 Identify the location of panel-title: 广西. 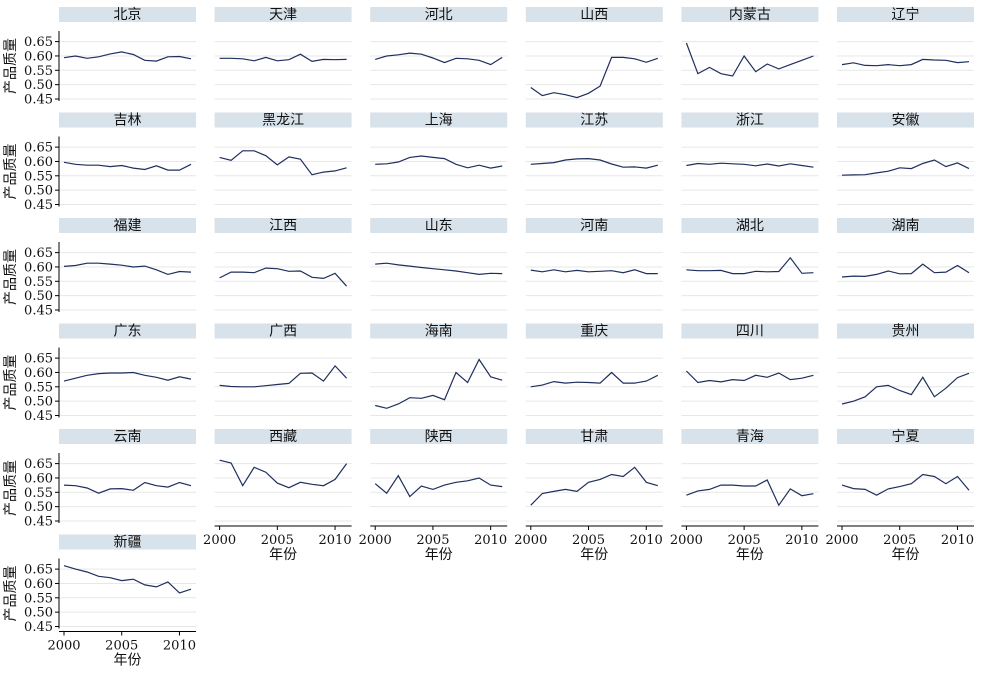
(283, 332).